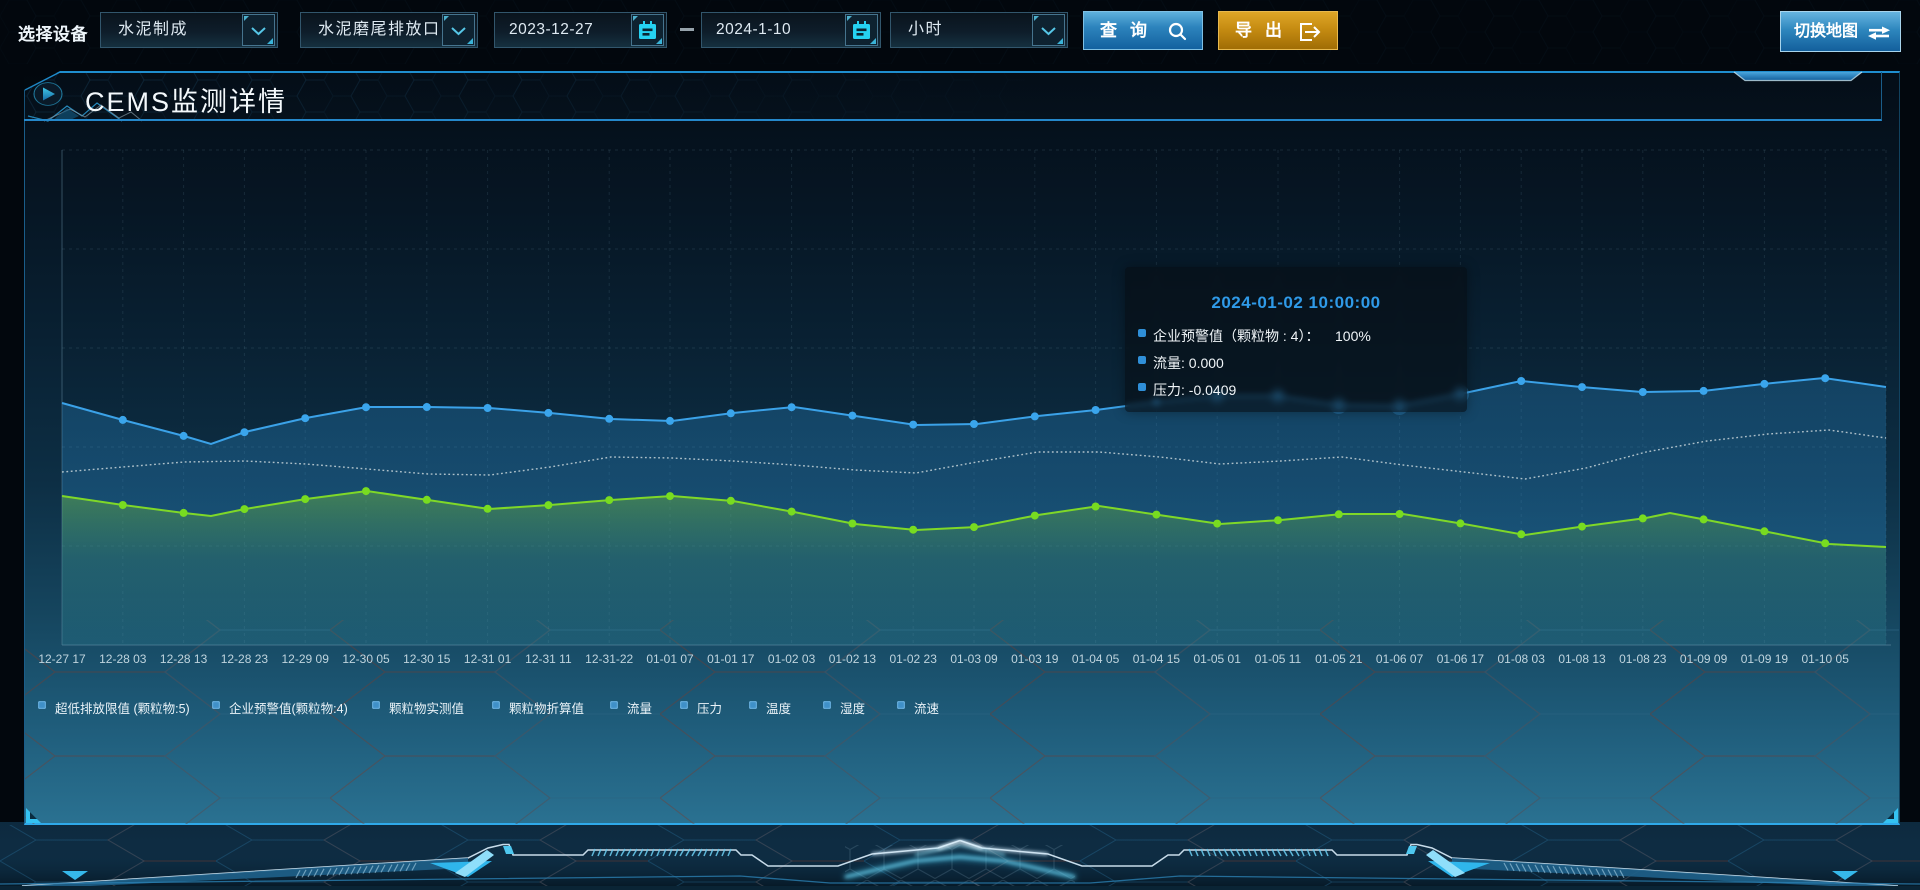 The image size is (1920, 890). What do you see at coordinates (914, 659) in the screenshot?
I see `svg-text: 01-02 23` at bounding box center [914, 659].